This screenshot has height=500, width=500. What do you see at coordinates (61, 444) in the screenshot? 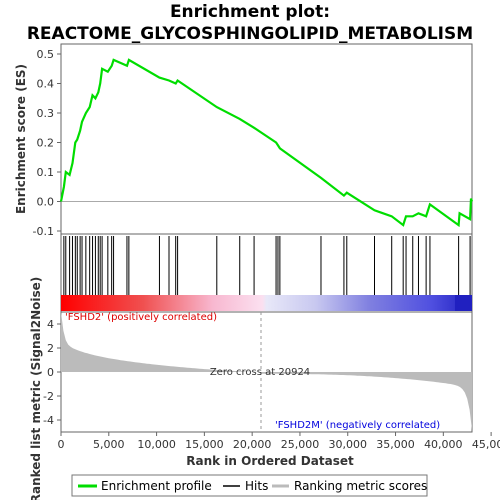
I see `x-tick-label: 0` at bounding box center [61, 444].